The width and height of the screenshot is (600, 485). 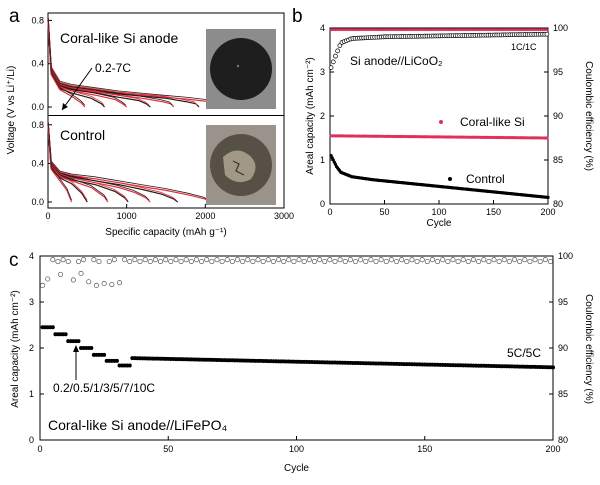 I want to click on y2-axis-label-c: Coulombic efficiency (%), so click(x=588, y=349).